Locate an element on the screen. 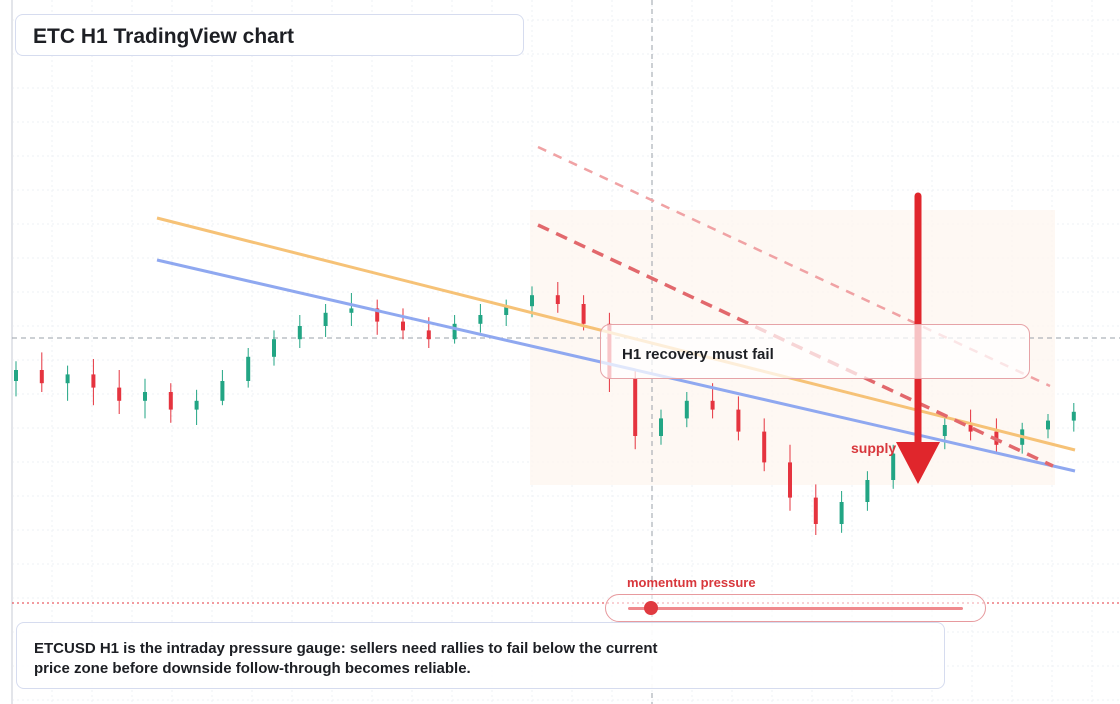  momentum-gauge is located at coordinates (795, 608).